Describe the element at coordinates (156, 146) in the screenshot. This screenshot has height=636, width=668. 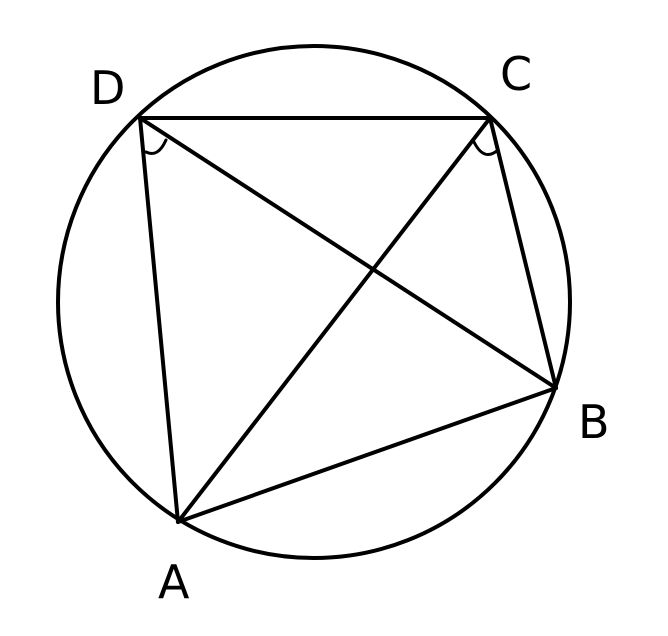
I see `angle-mark-d` at that location.